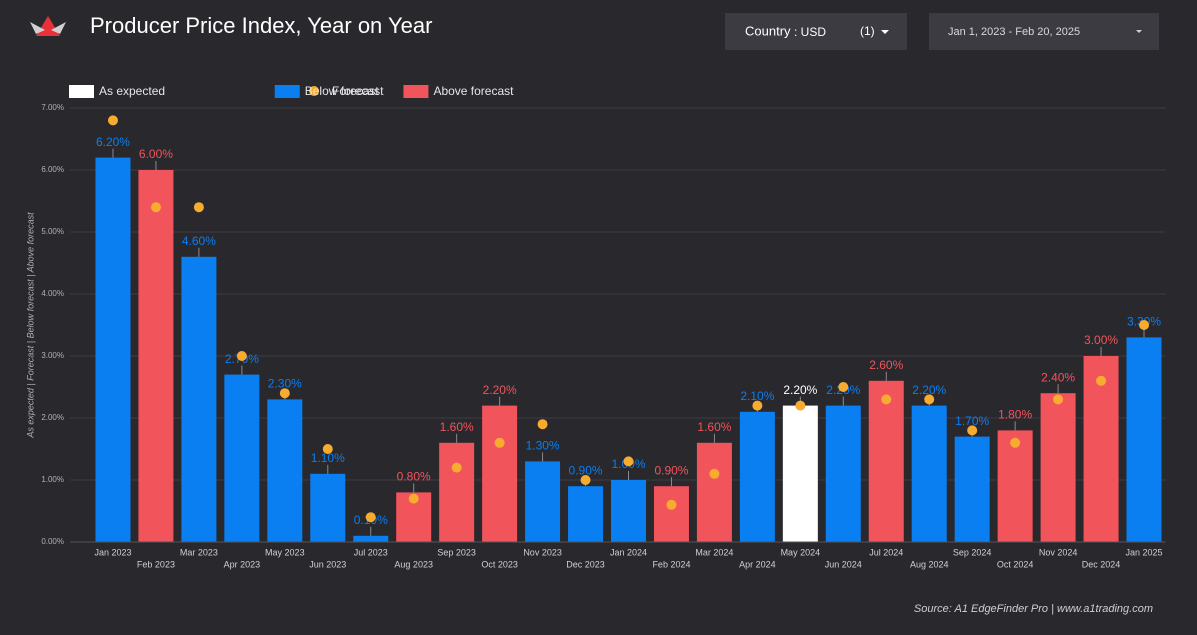 The width and height of the screenshot is (1197, 635). What do you see at coordinates (867, 31) in the screenshot?
I see `country-count: (1)` at bounding box center [867, 31].